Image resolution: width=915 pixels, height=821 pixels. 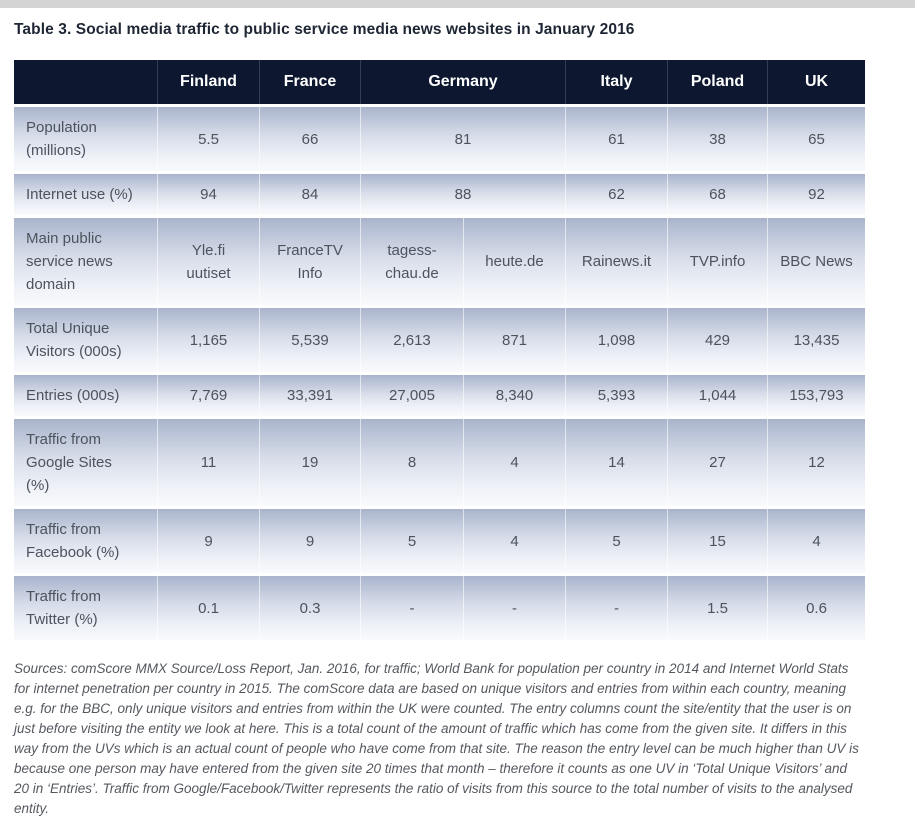 I want to click on column-header: UK, so click(x=816, y=82).